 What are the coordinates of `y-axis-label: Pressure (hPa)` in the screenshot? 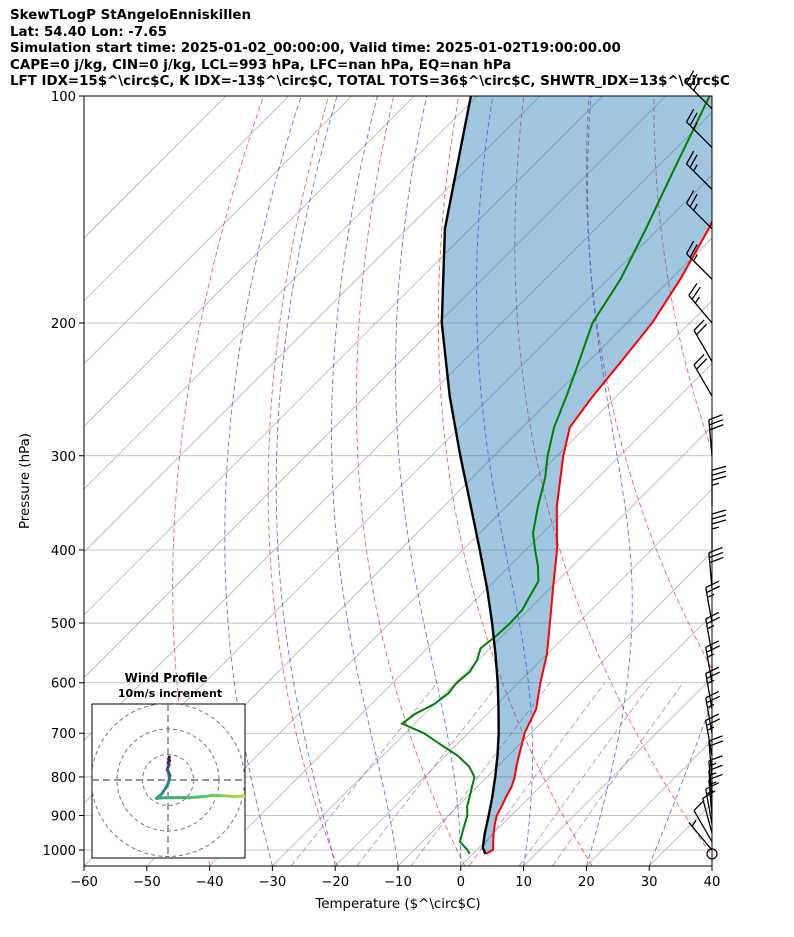 It's located at (25, 481).